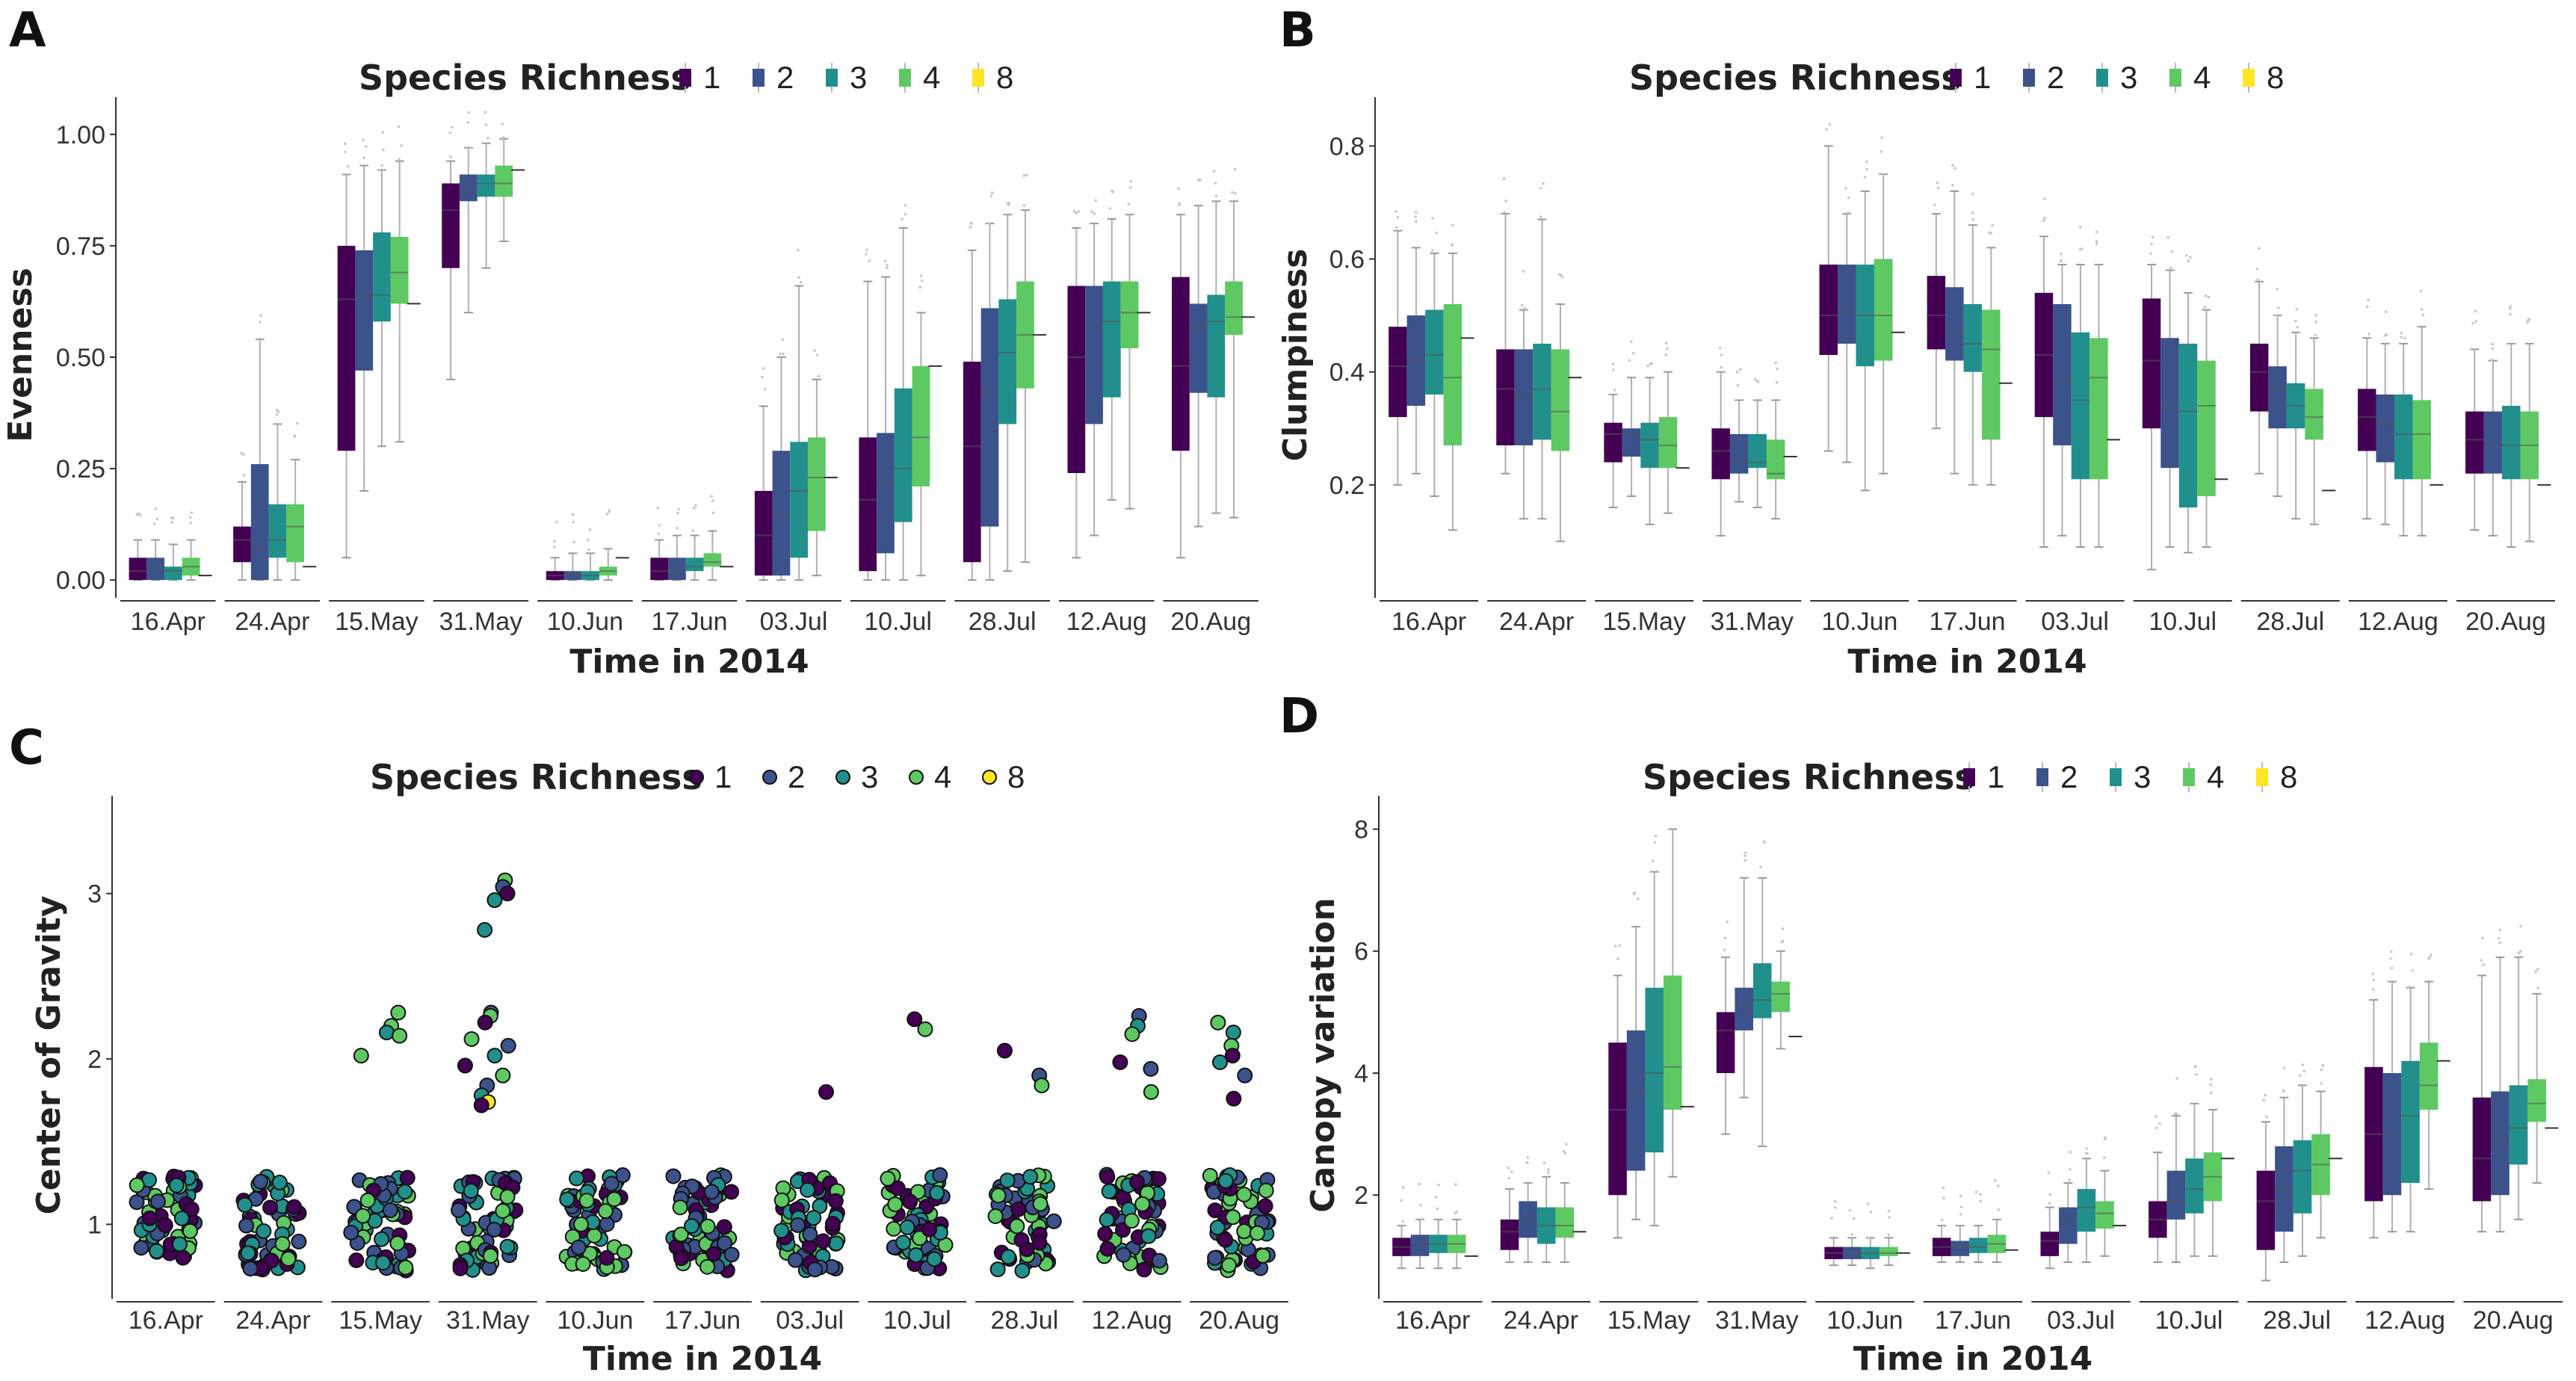 The width and height of the screenshot is (2576, 1381). What do you see at coordinates (699, 78) in the screenshot?
I see `legend-key-1: 1` at bounding box center [699, 78].